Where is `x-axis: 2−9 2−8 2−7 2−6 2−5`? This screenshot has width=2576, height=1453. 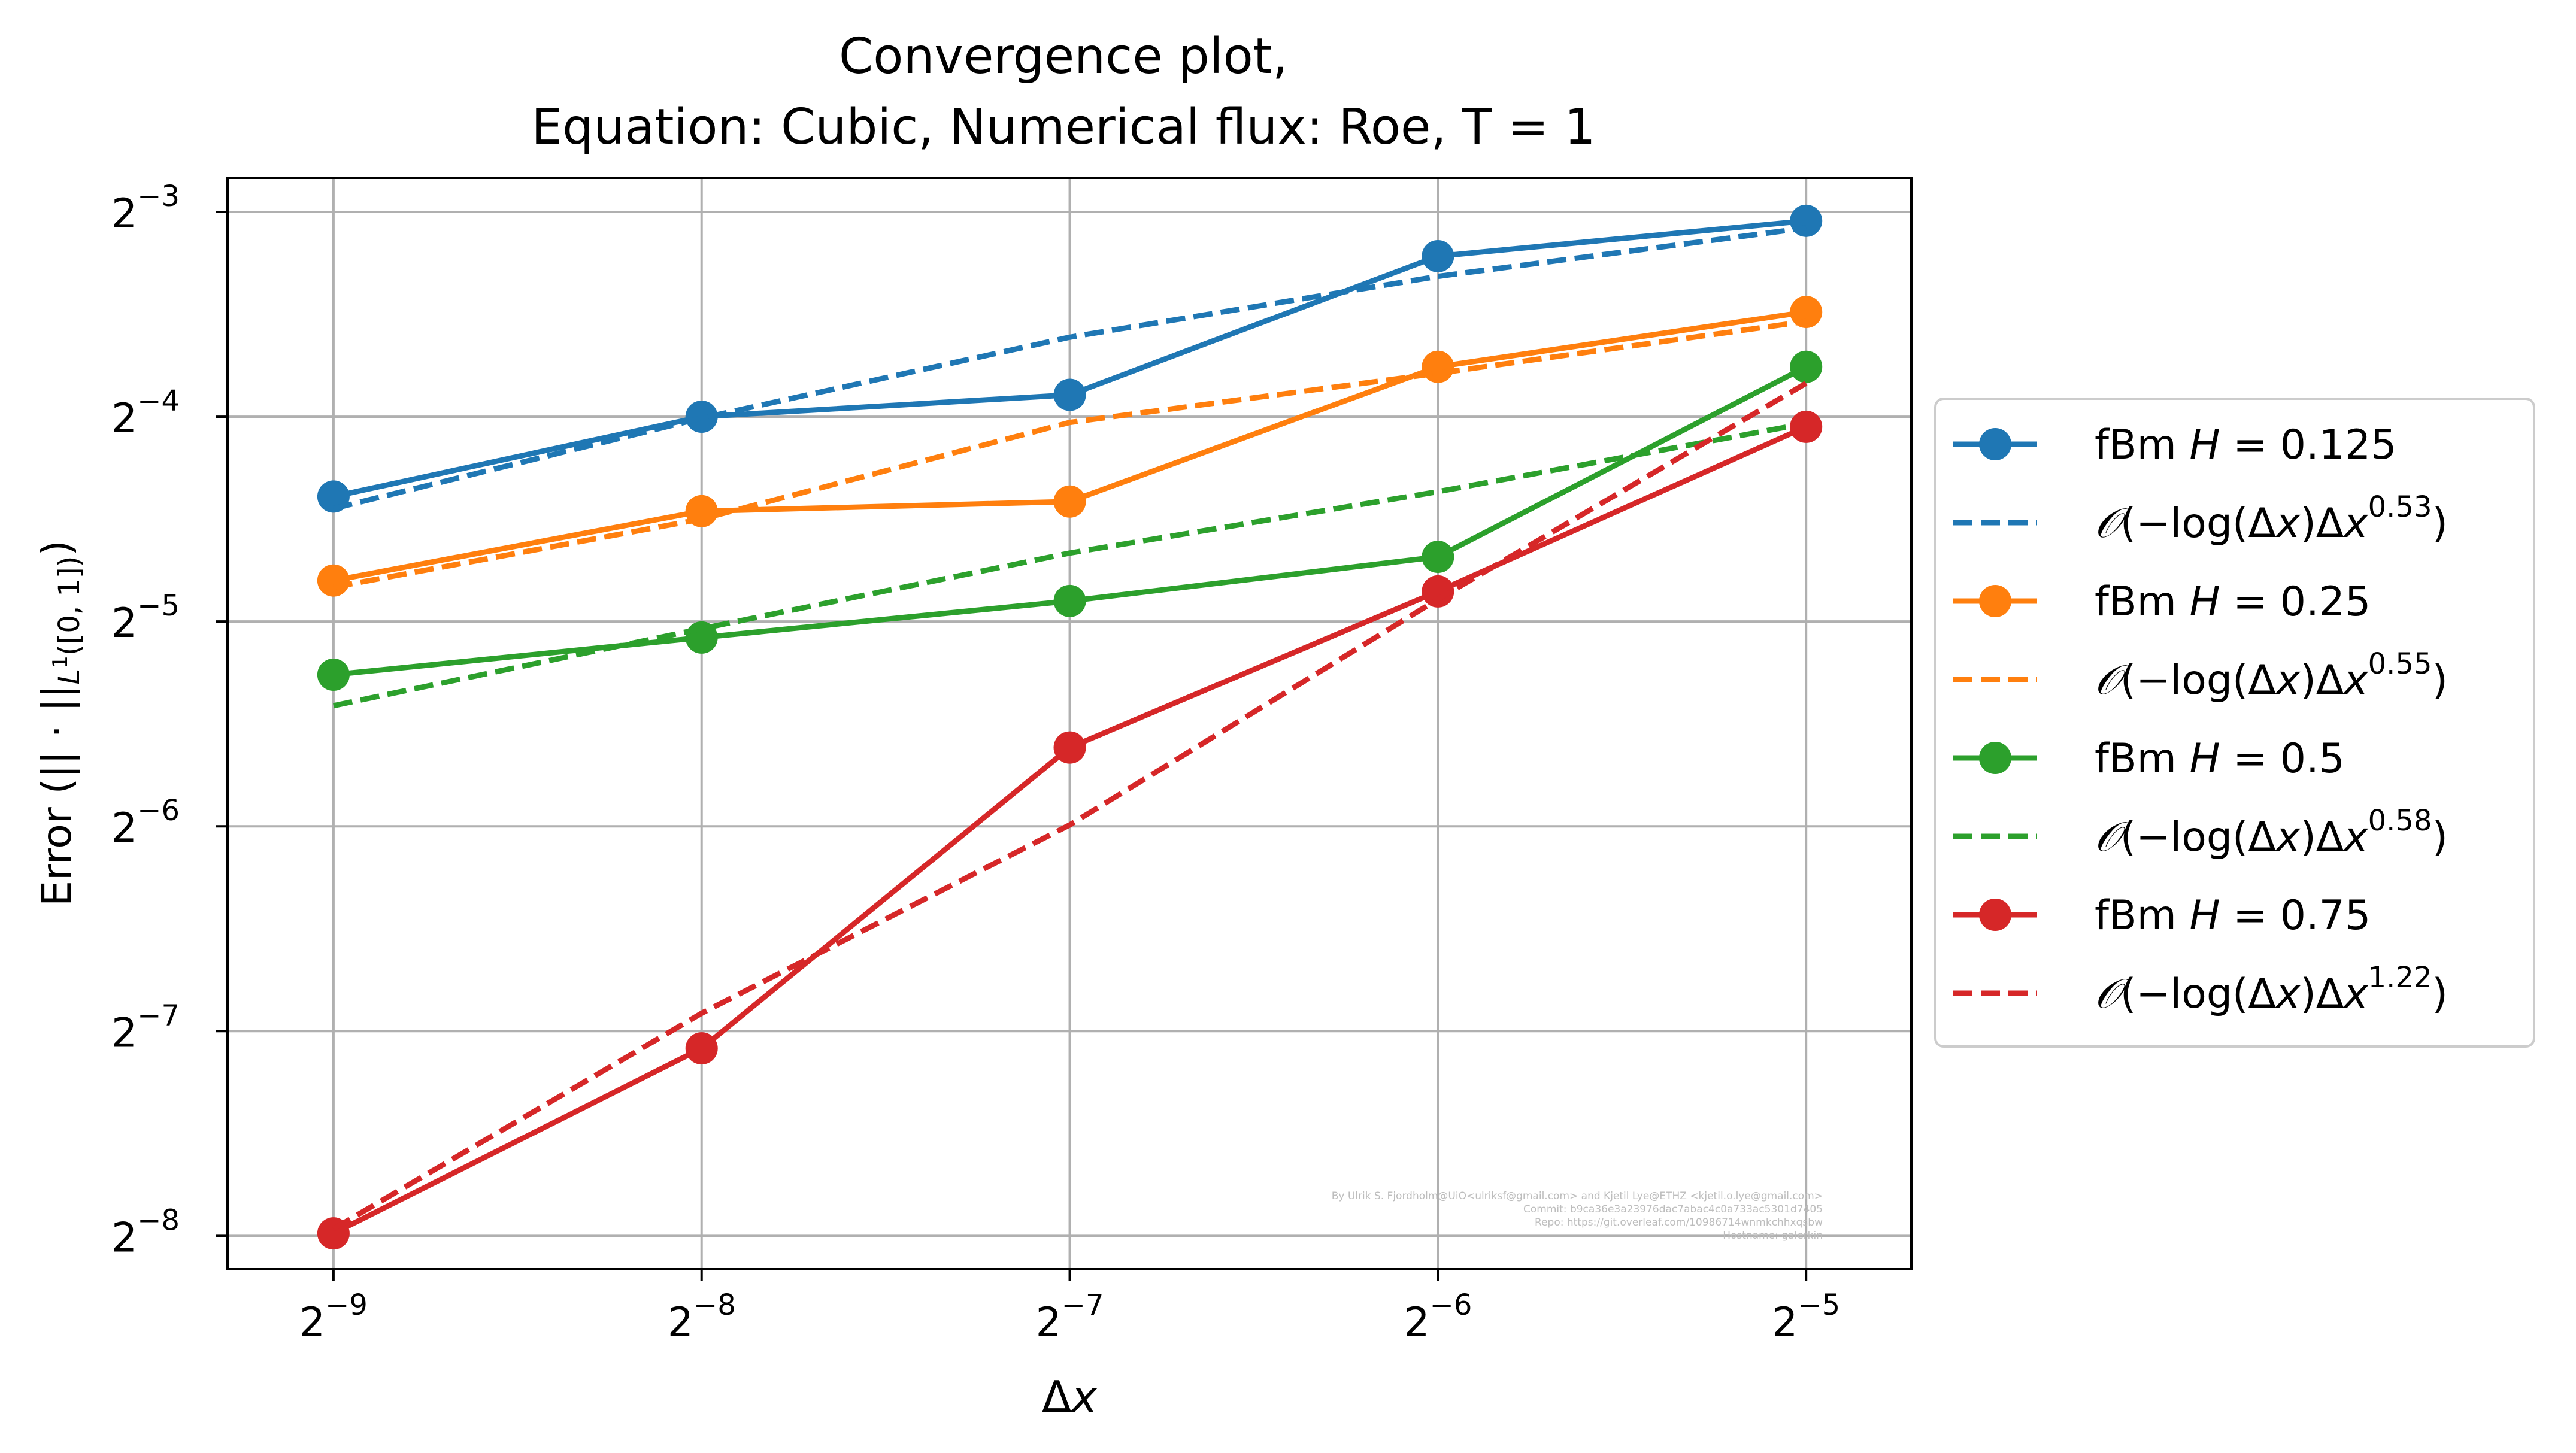 x-axis: 2−9 2−8 2−7 2−6 2−5 is located at coordinates (1069, 1307).